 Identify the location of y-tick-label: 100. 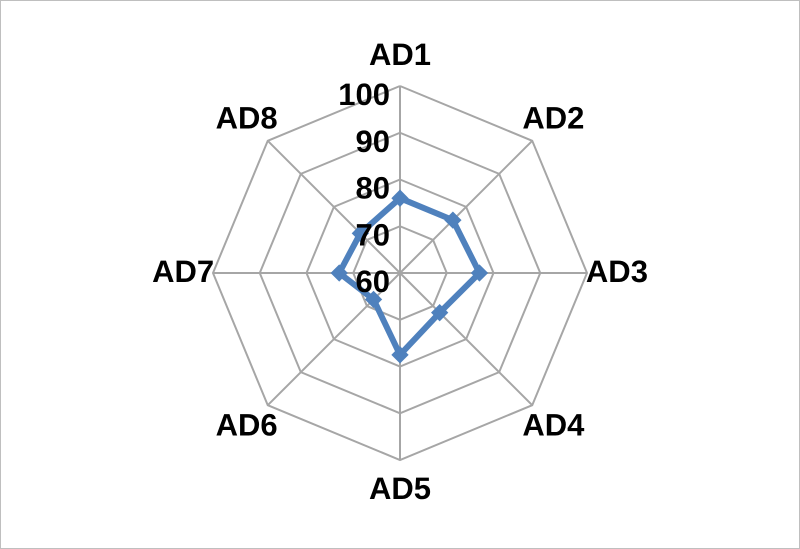
(364, 94).